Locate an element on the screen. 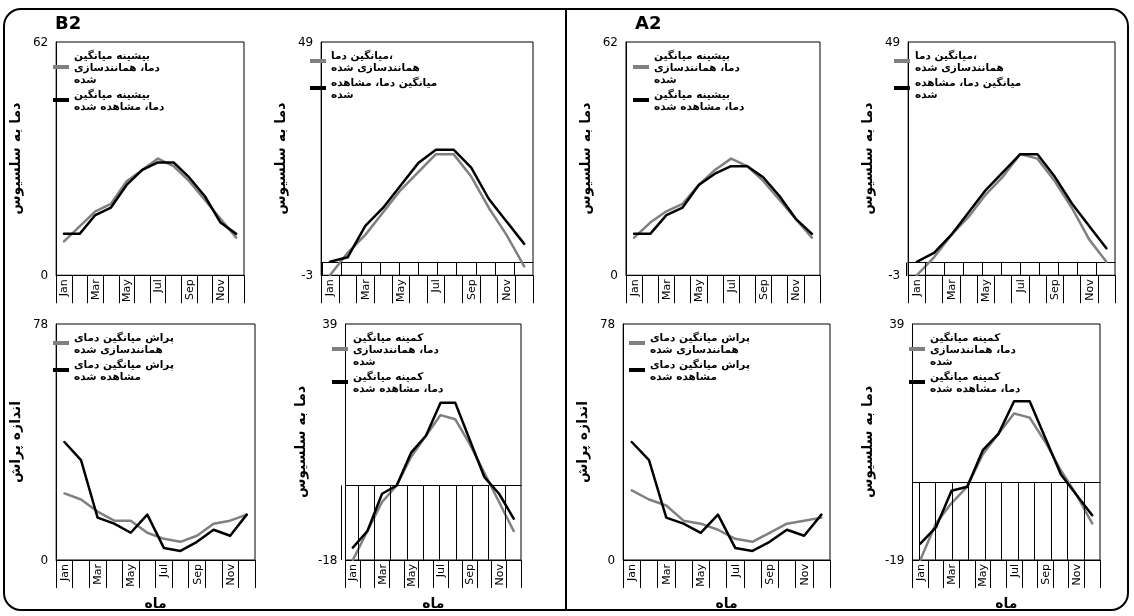 This screenshot has height=616, width=1134. y-tick-label: -18 is located at coordinates (327, 560).